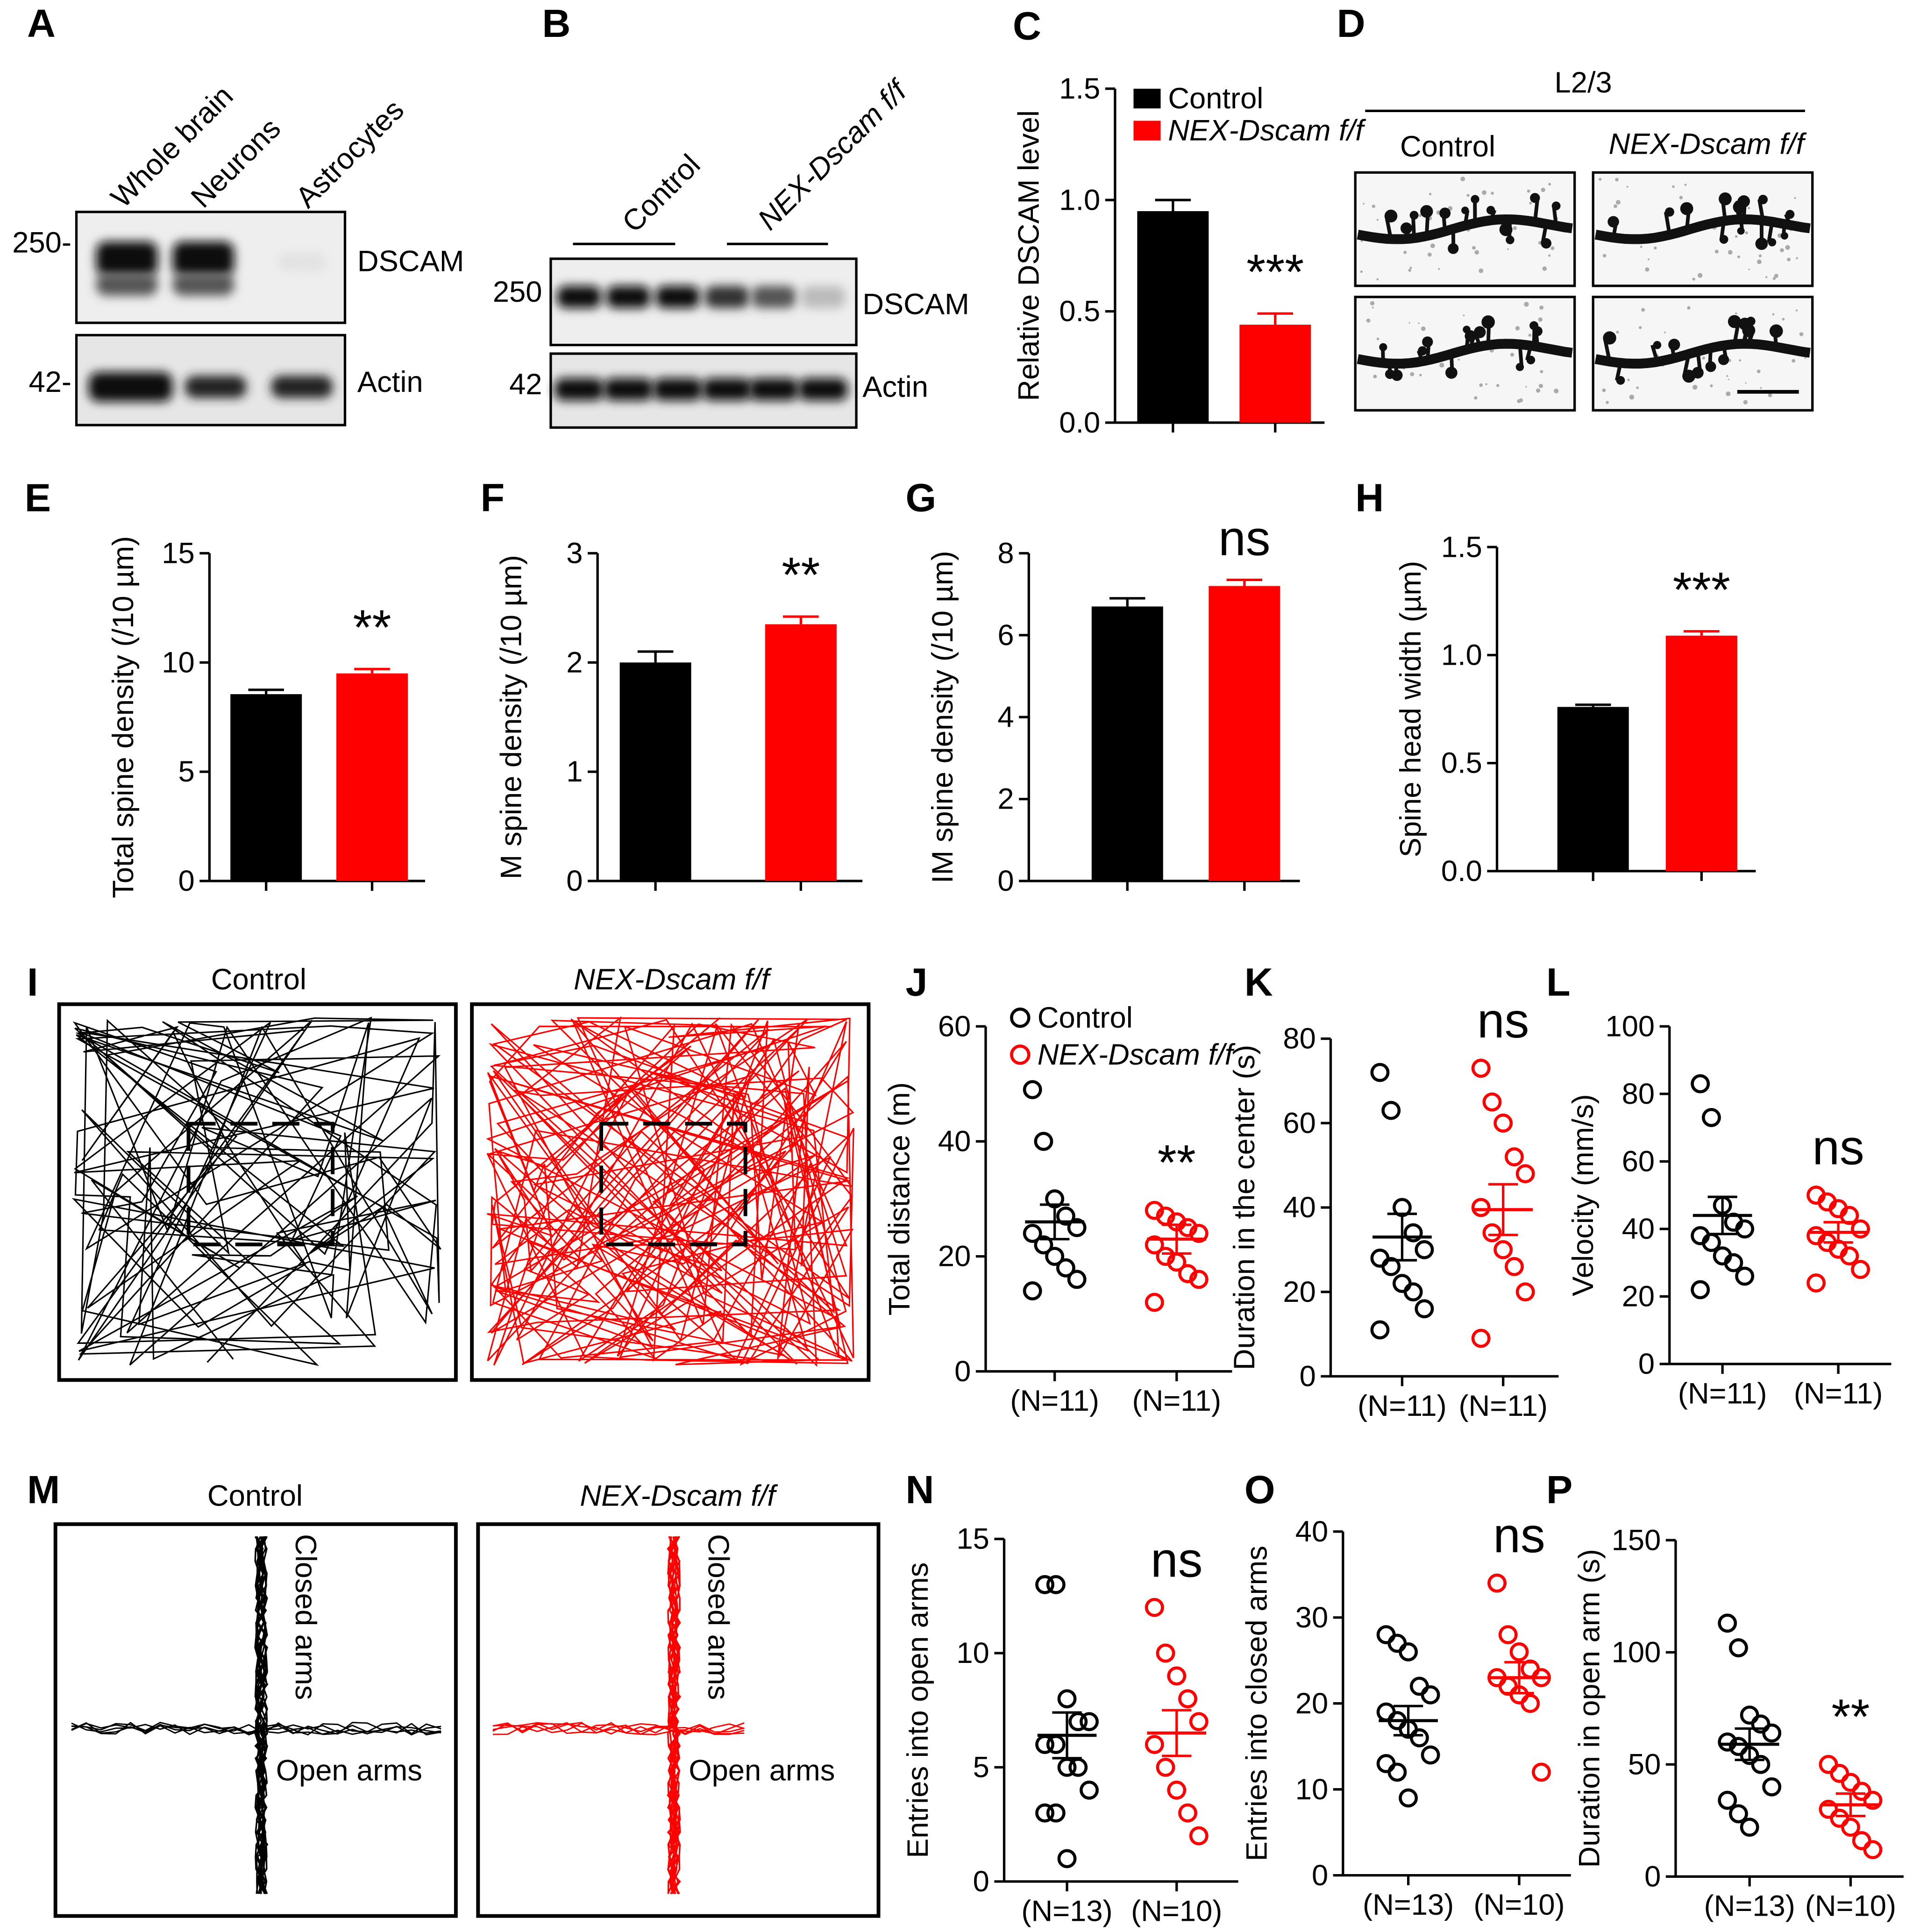 The width and height of the screenshot is (1927, 1932). What do you see at coordinates (525, 384) in the screenshot?
I see `marker-label: 42` at bounding box center [525, 384].